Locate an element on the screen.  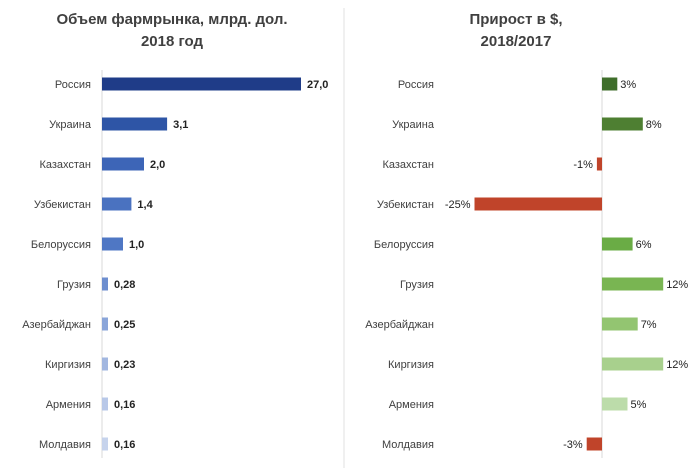
right-title-line-1: Прирост в $, is located at coordinates (515, 19).